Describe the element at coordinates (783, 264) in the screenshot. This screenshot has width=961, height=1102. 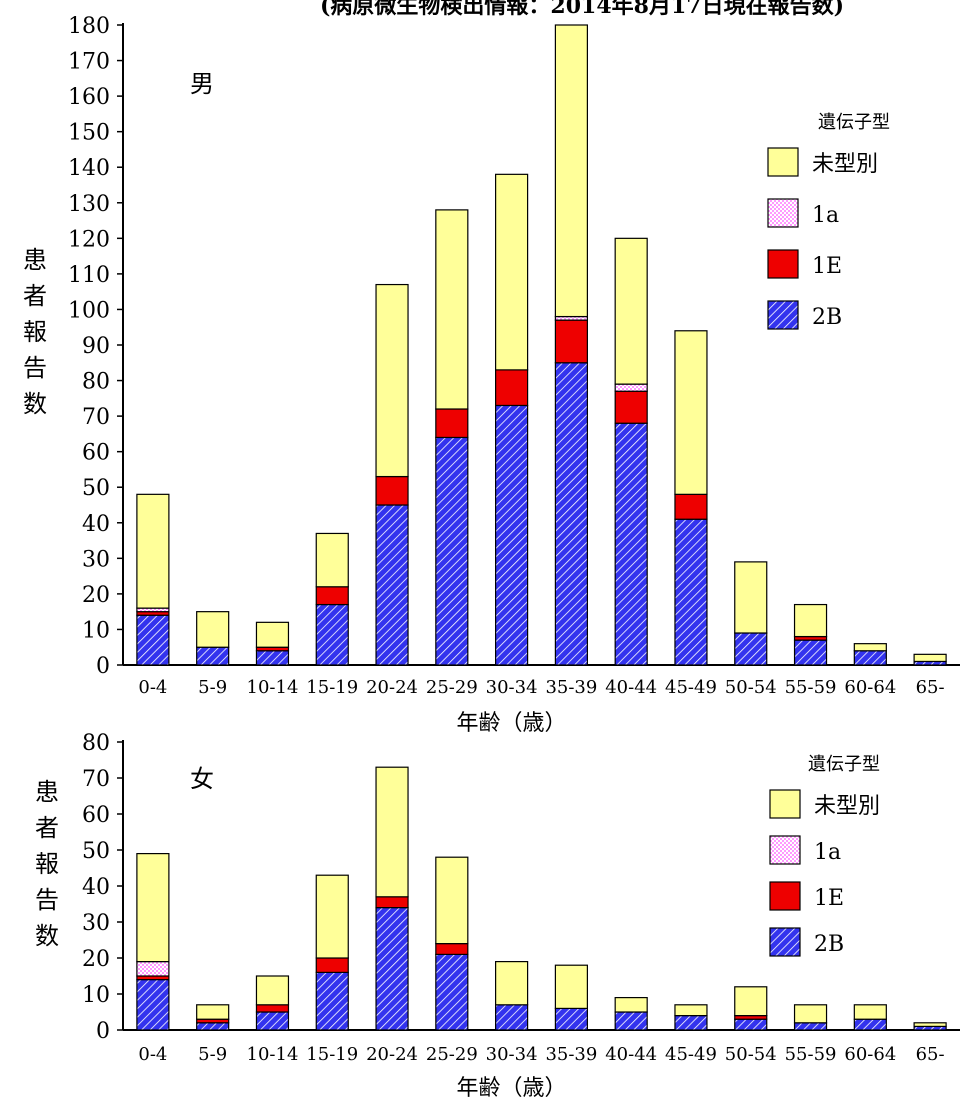
I see `legend-swatch-1e` at that location.